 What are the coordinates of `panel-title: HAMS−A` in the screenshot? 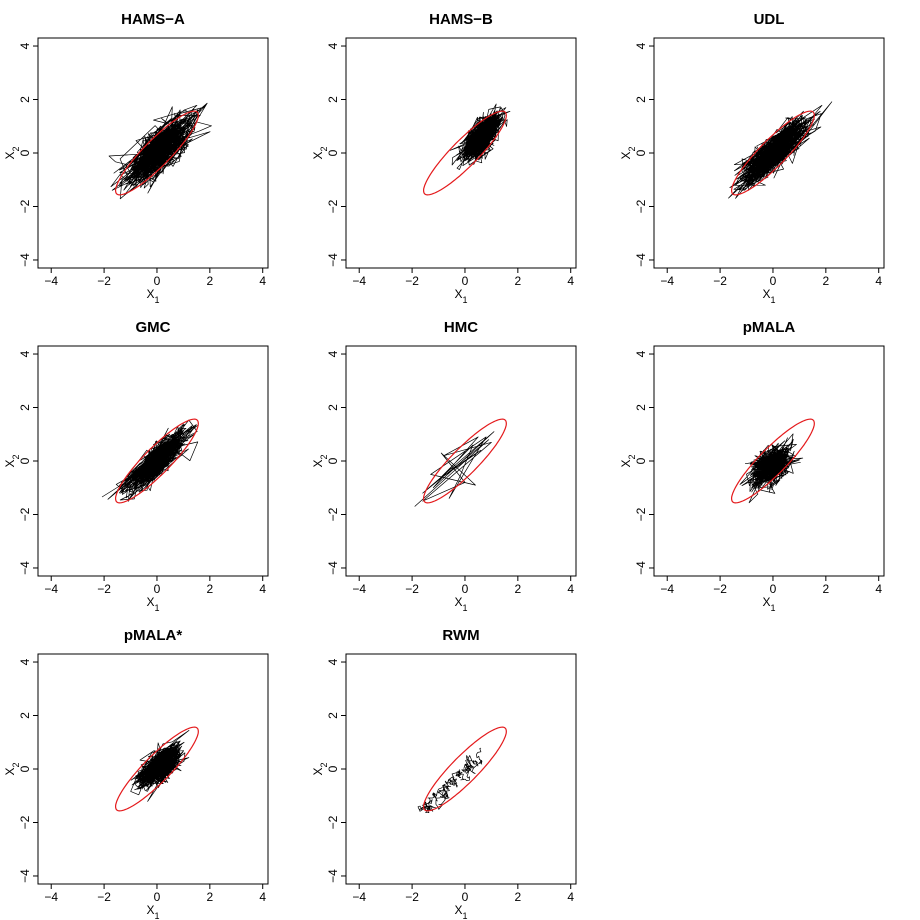 It's located at (153, 19).